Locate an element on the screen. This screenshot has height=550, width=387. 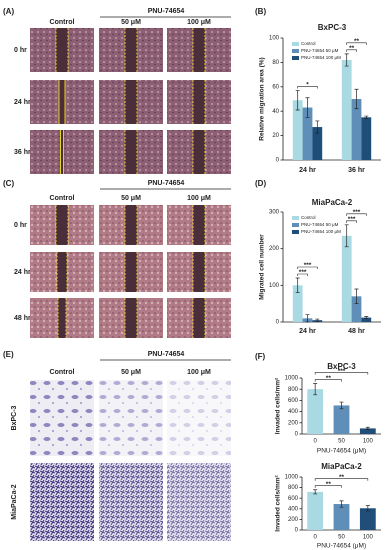
y-axis-label: Relative migration area (%) is located at coordinates (262, 98).